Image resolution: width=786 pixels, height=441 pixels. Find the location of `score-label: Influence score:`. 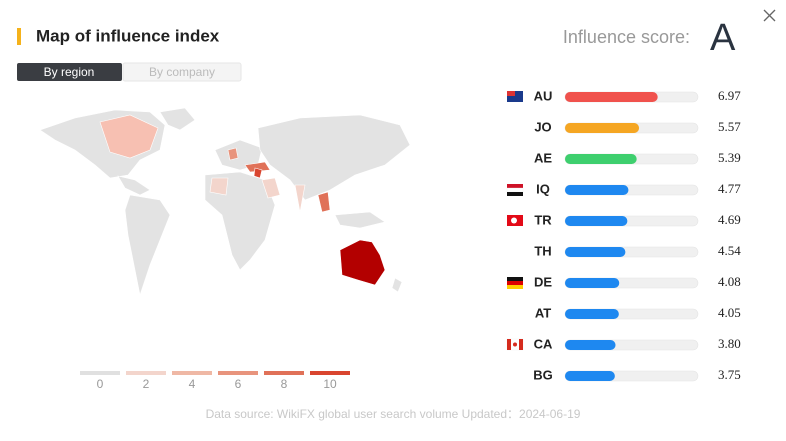

score-label: Influence score: is located at coordinates (626, 37).